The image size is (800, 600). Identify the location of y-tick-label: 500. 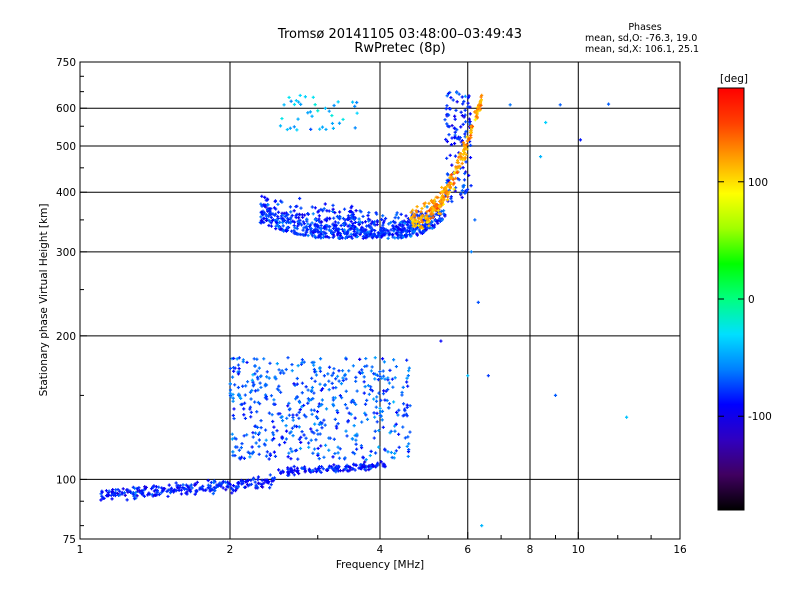
(66, 147).